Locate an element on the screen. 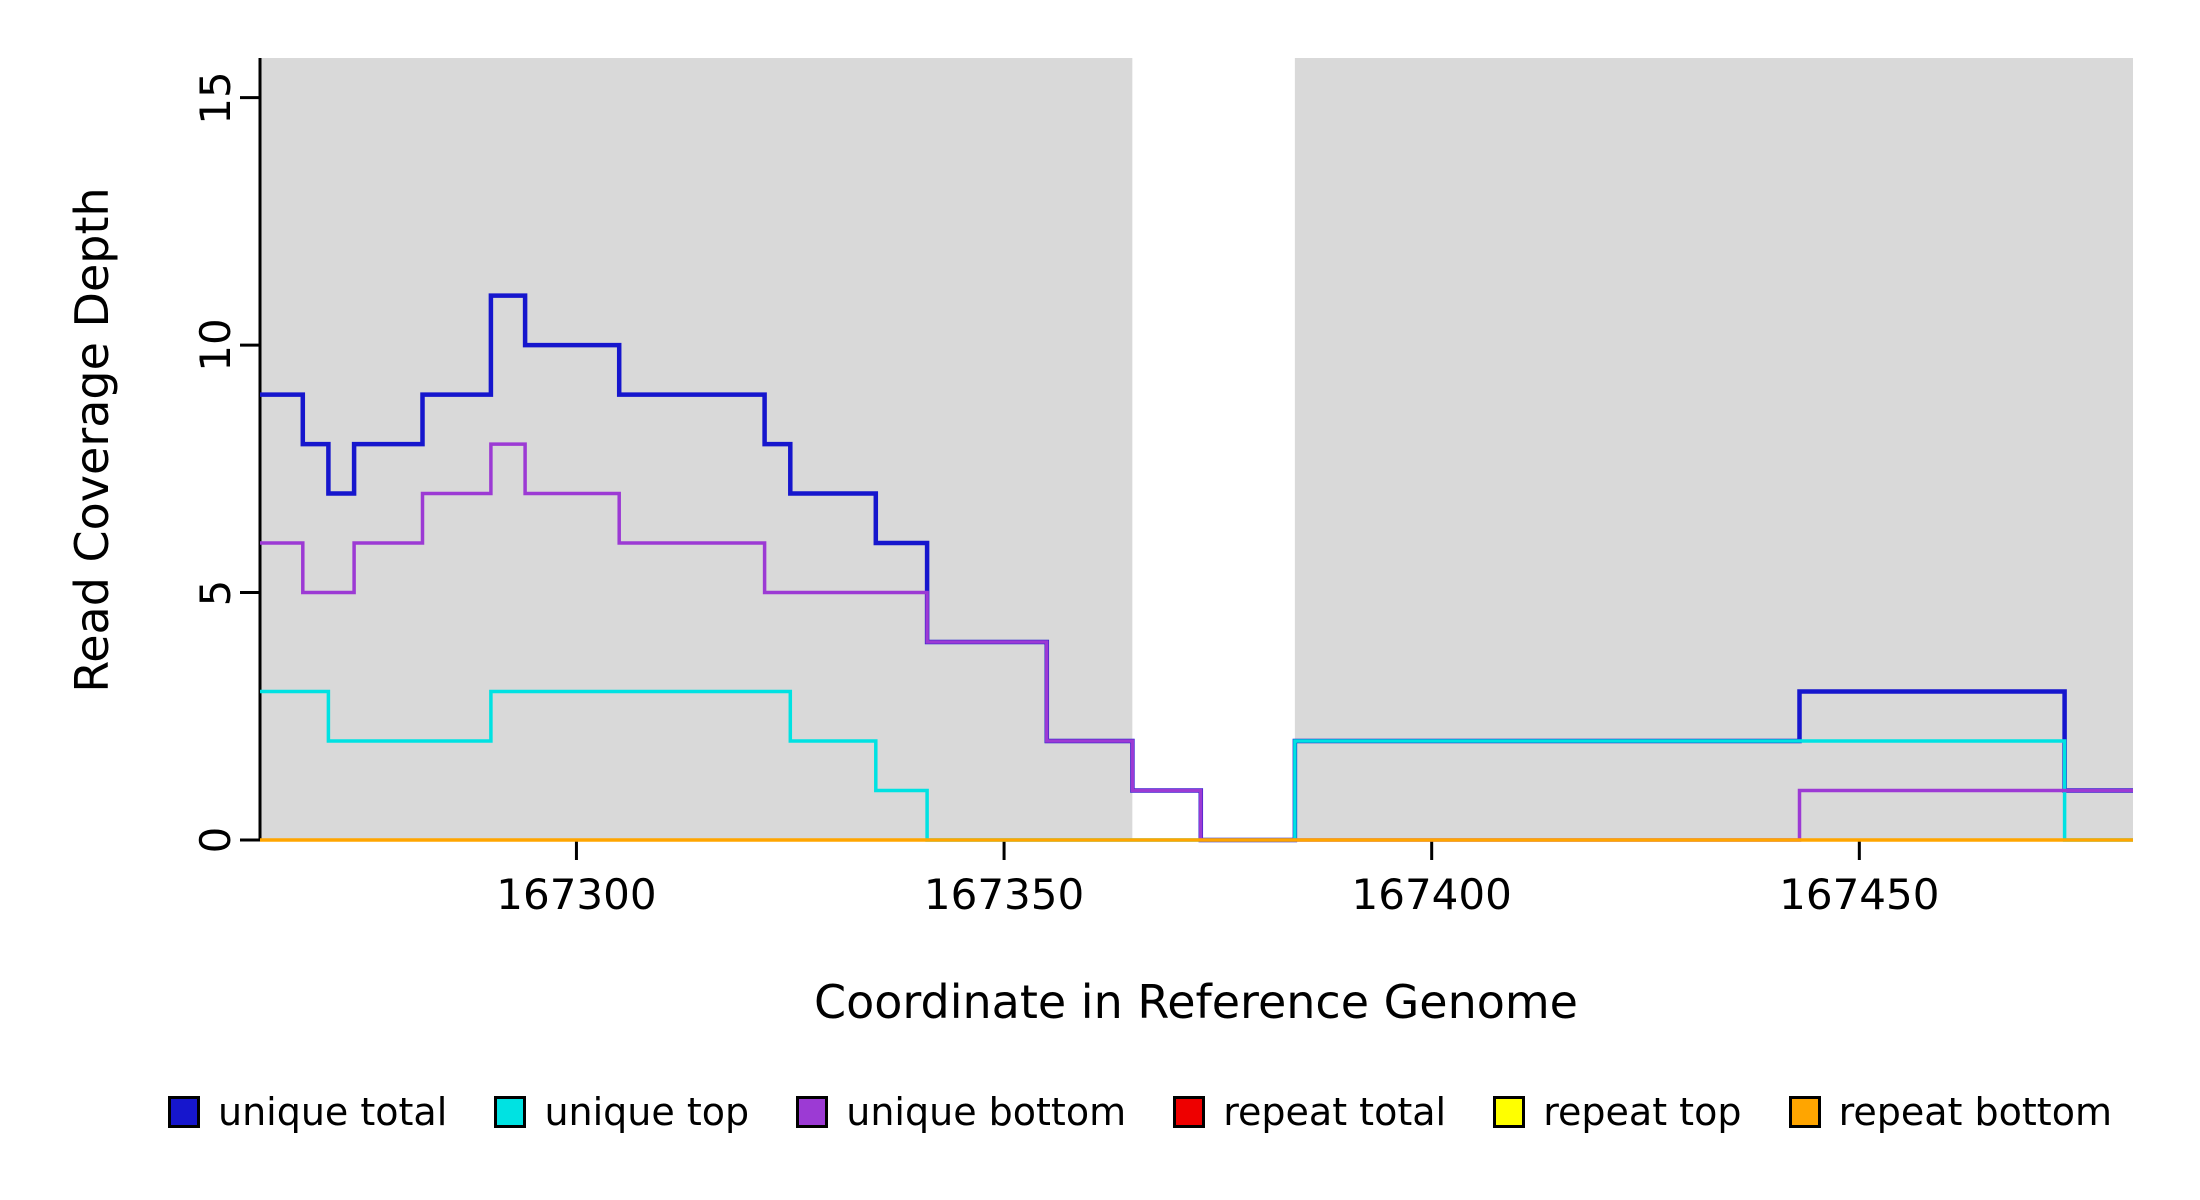  legend-label-repeat-bottom: repeat bottom is located at coordinates (1975, 1112).